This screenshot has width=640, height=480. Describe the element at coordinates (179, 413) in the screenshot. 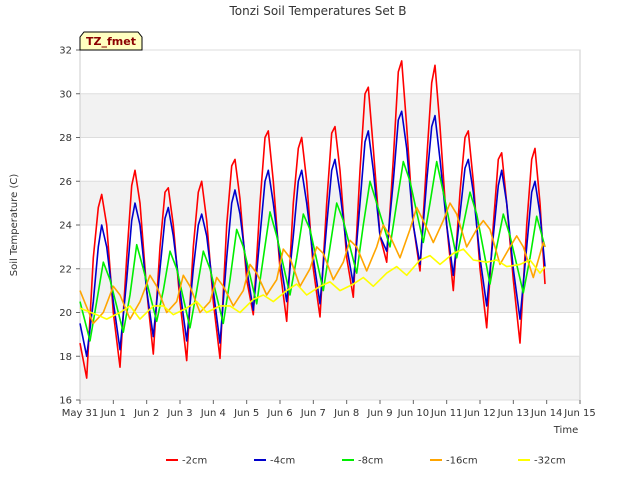

I see `x-tick-label: Jun 3` at that location.